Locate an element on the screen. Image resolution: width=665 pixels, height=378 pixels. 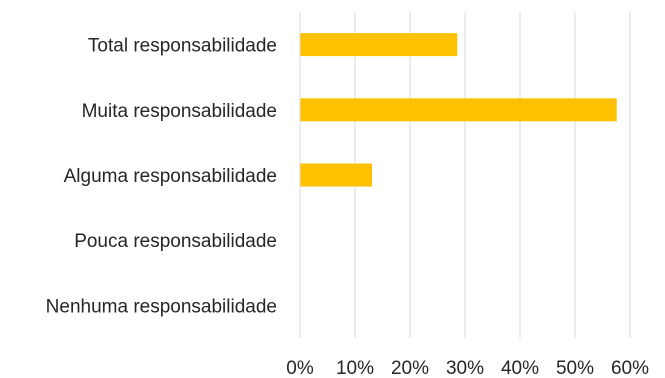
x-tick-label-4: 40% is located at coordinates (520, 368).